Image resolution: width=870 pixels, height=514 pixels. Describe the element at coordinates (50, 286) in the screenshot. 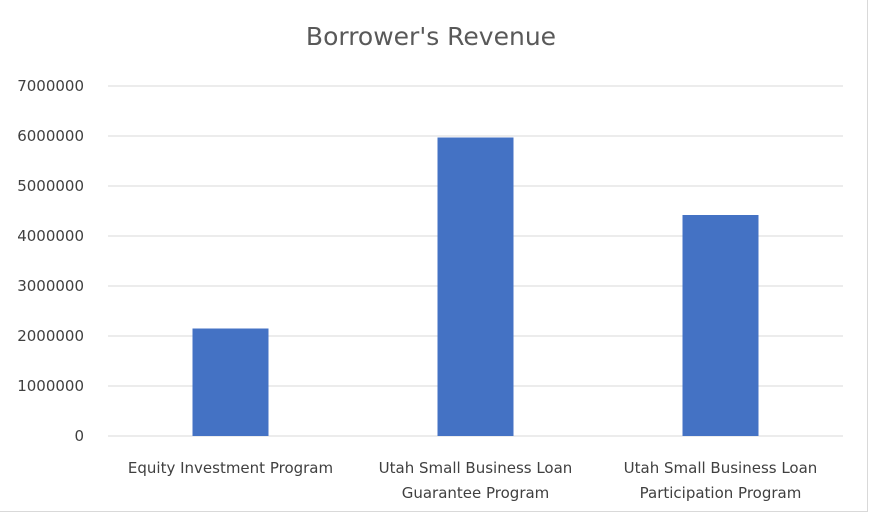

I see `y-tick-label: 3000000` at that location.